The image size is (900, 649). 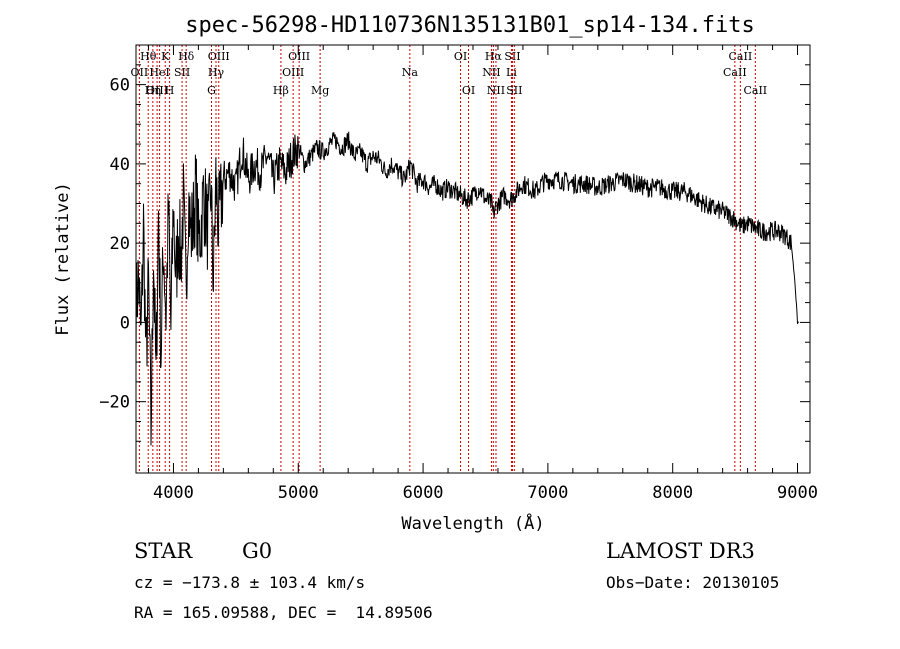 I want to click on survey-name: LAMOST DR3, so click(x=680, y=551).